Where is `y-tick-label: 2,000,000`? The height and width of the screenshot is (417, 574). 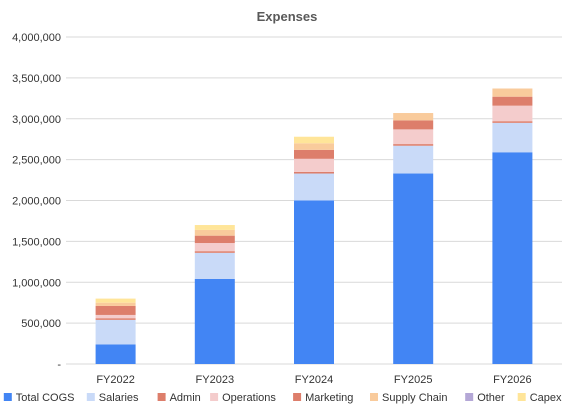 y-tick-label: 2,000,000 is located at coordinates (36, 202).